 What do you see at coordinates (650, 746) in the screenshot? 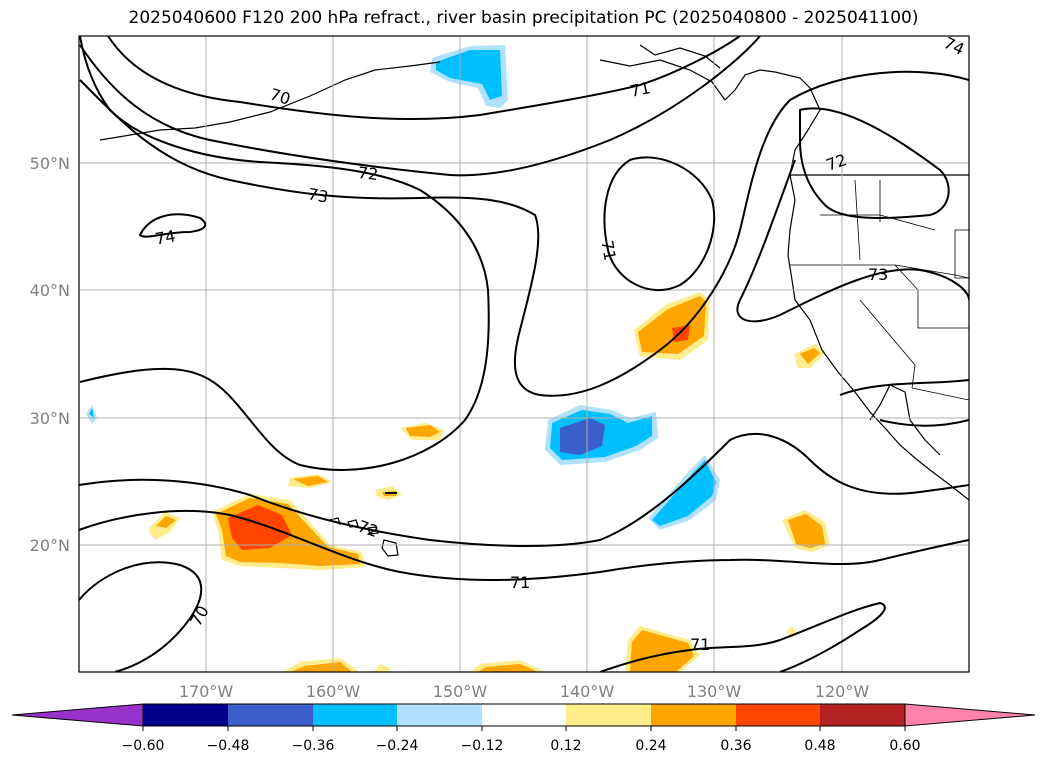
I see `colorbar-tick: 0.24` at bounding box center [650, 746].